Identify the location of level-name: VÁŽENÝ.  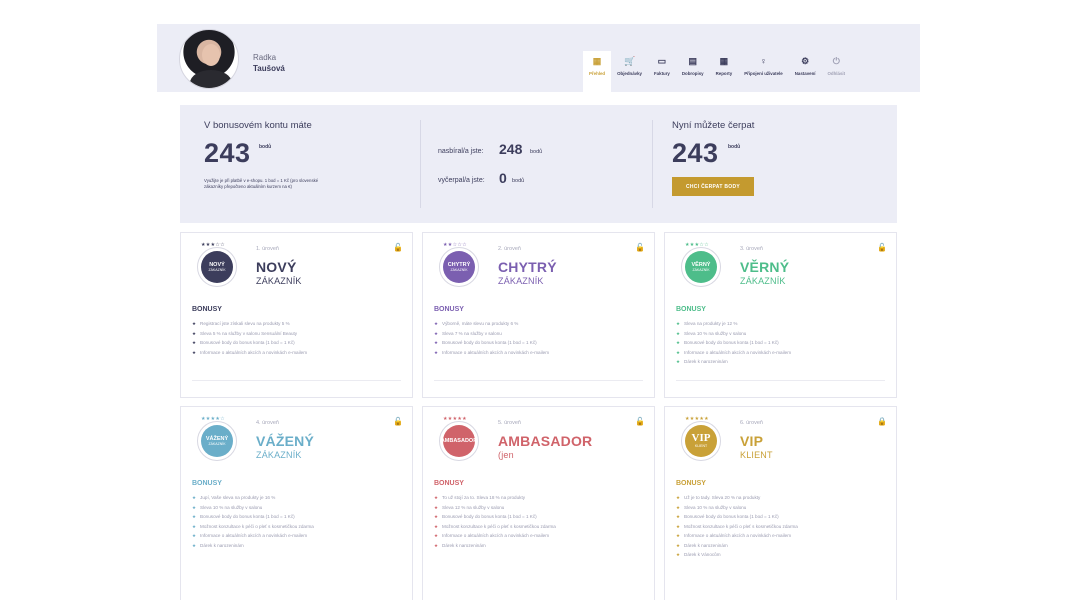
(285, 441).